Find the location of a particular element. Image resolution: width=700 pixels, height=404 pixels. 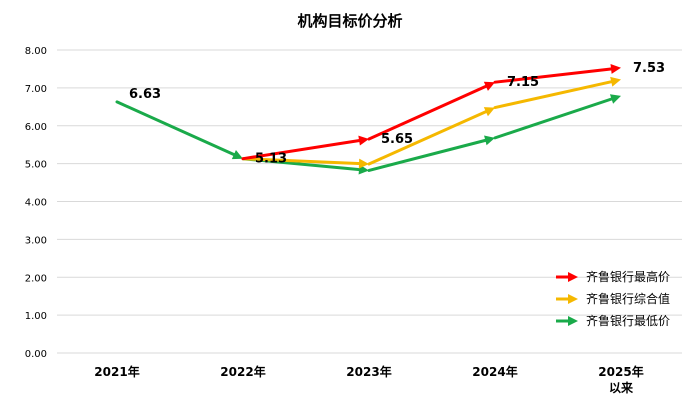

x-tick-label: 2025年 is located at coordinates (620, 371).